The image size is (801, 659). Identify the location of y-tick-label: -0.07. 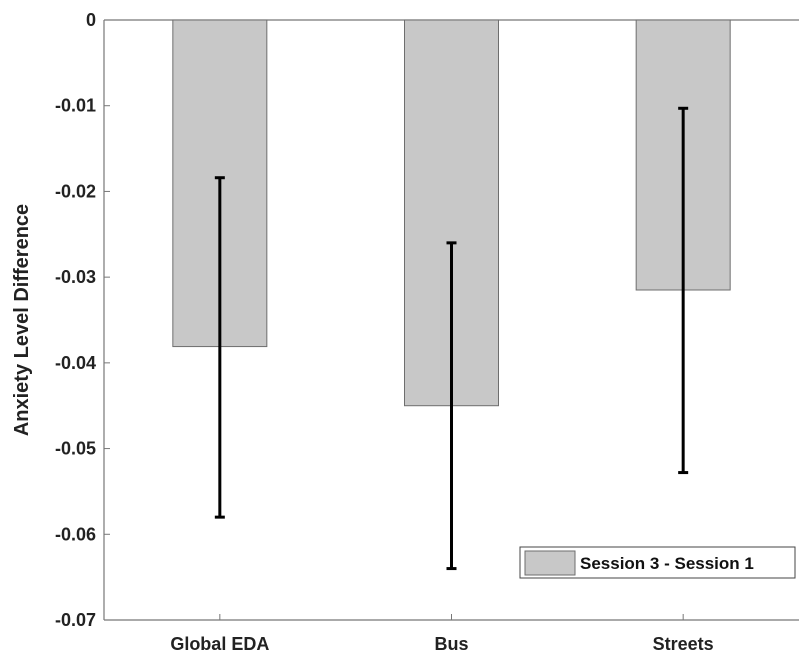
(75, 620).